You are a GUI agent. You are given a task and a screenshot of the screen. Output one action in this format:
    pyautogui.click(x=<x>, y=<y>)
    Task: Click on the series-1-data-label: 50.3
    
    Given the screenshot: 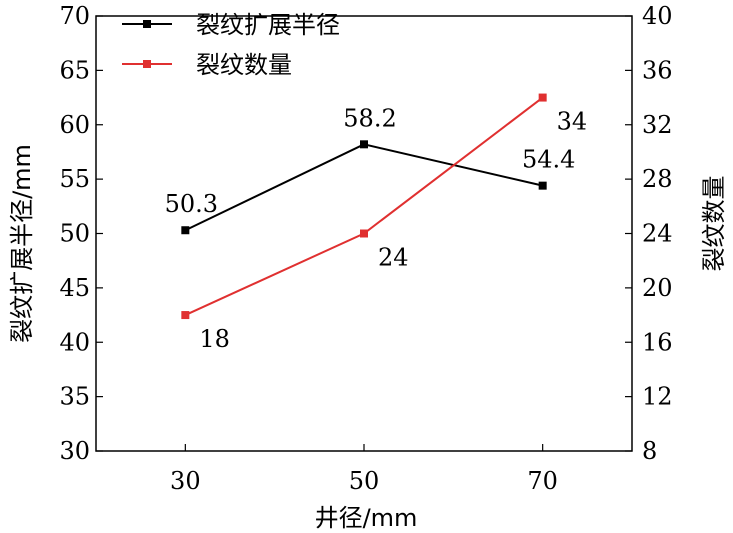 What is the action you would take?
    pyautogui.click(x=191, y=204)
    